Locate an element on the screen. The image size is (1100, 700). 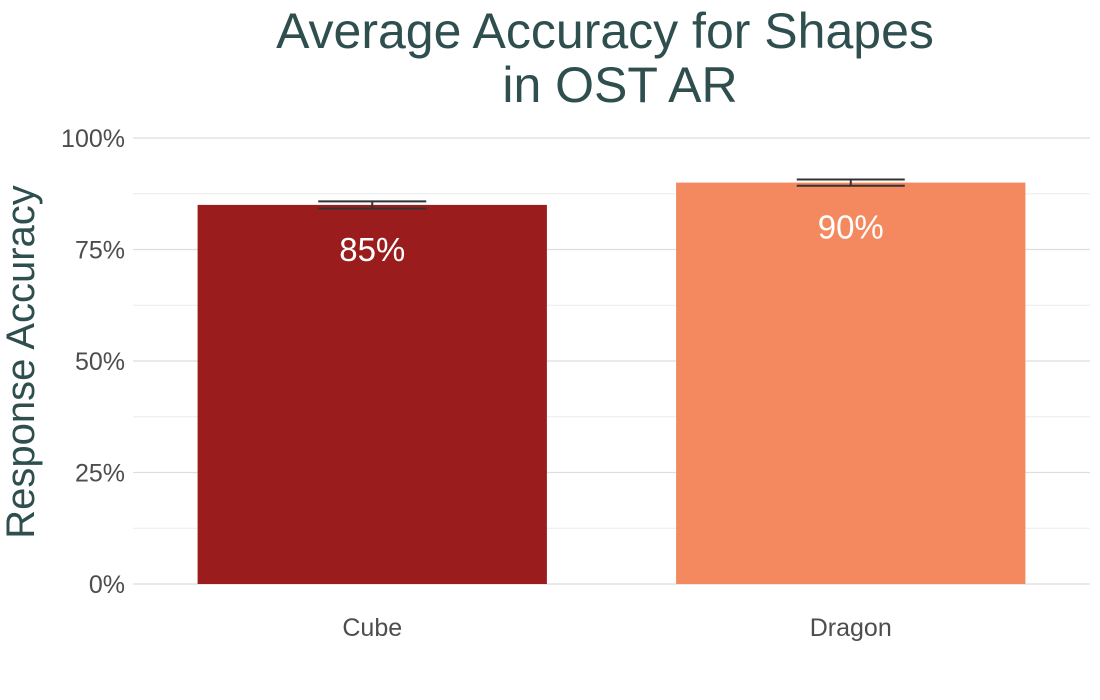
y-tick-label: 75% is located at coordinates (100, 251).